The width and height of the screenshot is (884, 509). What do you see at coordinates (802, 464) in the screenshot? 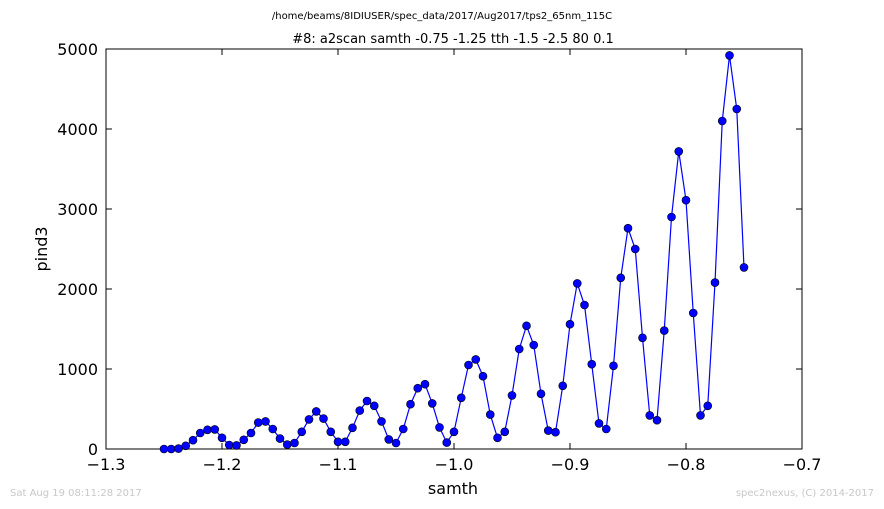
I see `x-tick-label: −0.7` at bounding box center [802, 464].